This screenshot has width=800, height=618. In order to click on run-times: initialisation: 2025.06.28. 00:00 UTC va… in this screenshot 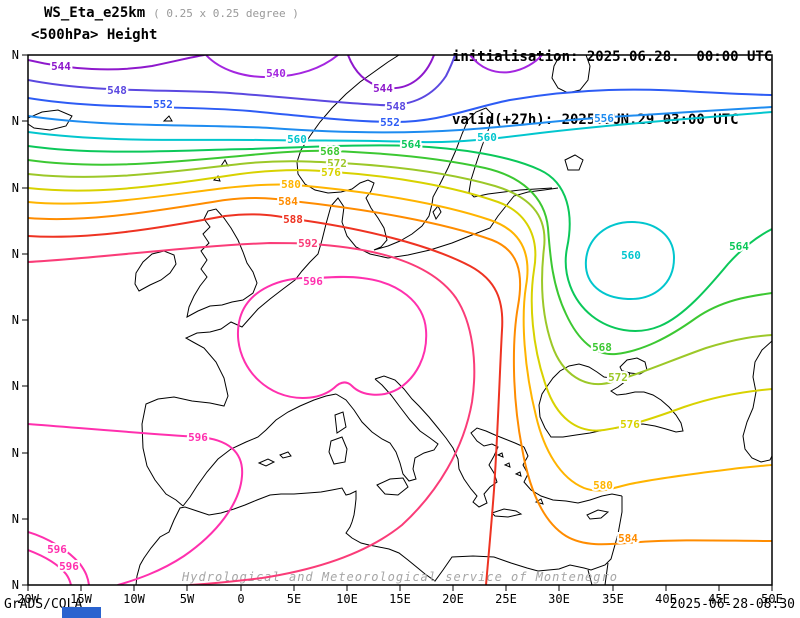, I will do `click(612, 89)`.